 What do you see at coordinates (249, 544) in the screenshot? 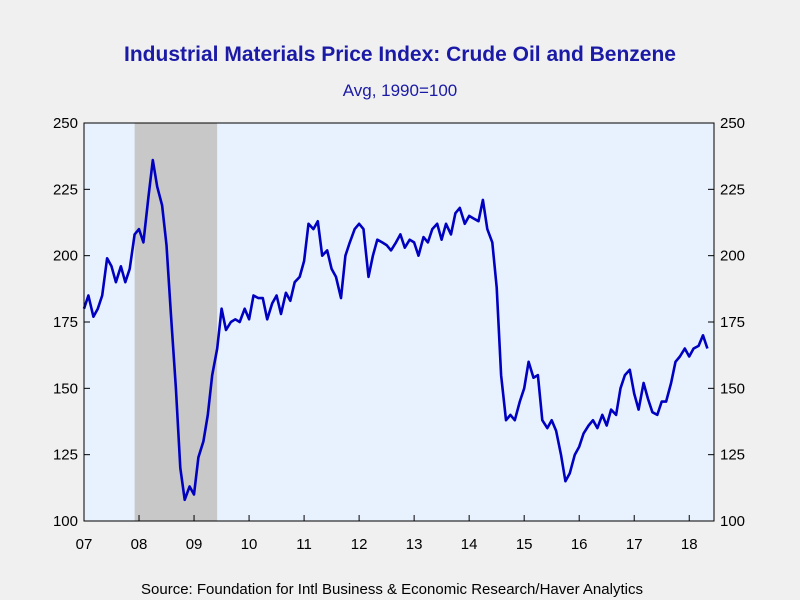
I see `x-tick-label-10: 10` at bounding box center [249, 544].